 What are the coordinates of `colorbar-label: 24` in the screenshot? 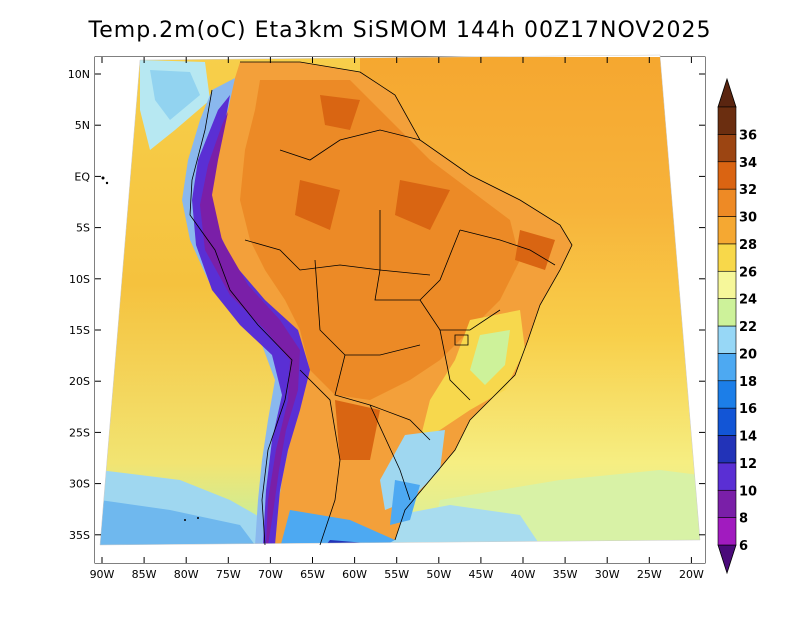 It's located at (748, 300).